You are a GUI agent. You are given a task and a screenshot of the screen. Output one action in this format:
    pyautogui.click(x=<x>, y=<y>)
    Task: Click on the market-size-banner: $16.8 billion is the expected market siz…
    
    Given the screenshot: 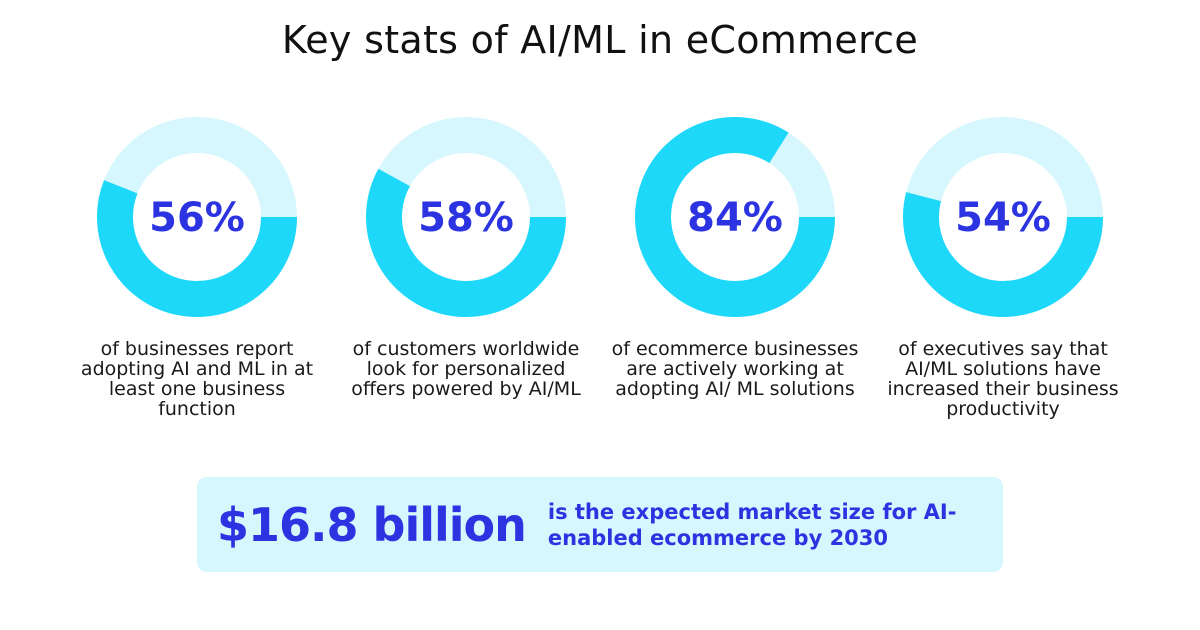 What is the action you would take?
    pyautogui.click(x=600, y=524)
    